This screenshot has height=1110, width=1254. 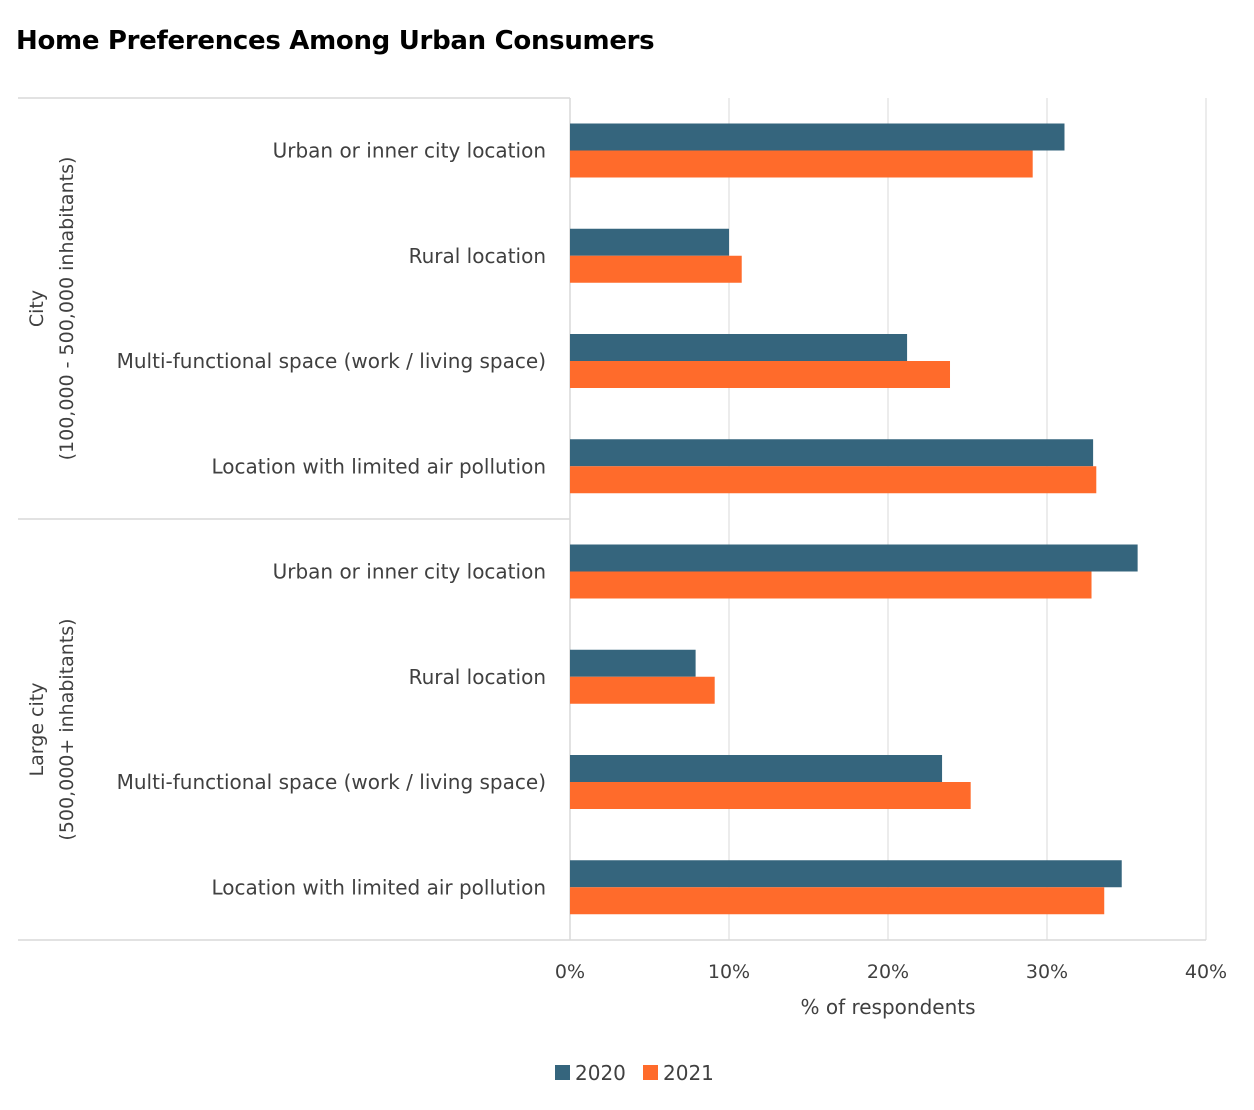 I want to click on group-sublabel: (100,000 - 500,000 inhabitants), so click(x=67, y=309).